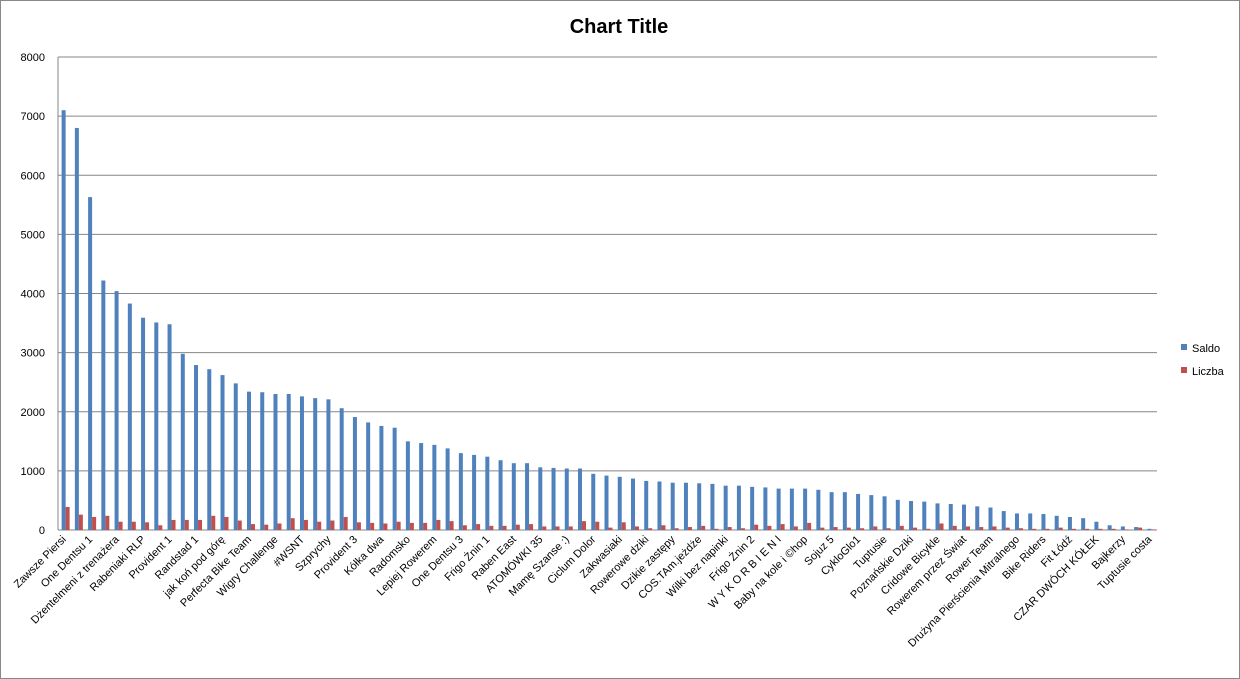 The width and height of the screenshot is (1240, 679). What do you see at coordinates (33, 117) in the screenshot?
I see `y-tick-label: 7000` at bounding box center [33, 117].